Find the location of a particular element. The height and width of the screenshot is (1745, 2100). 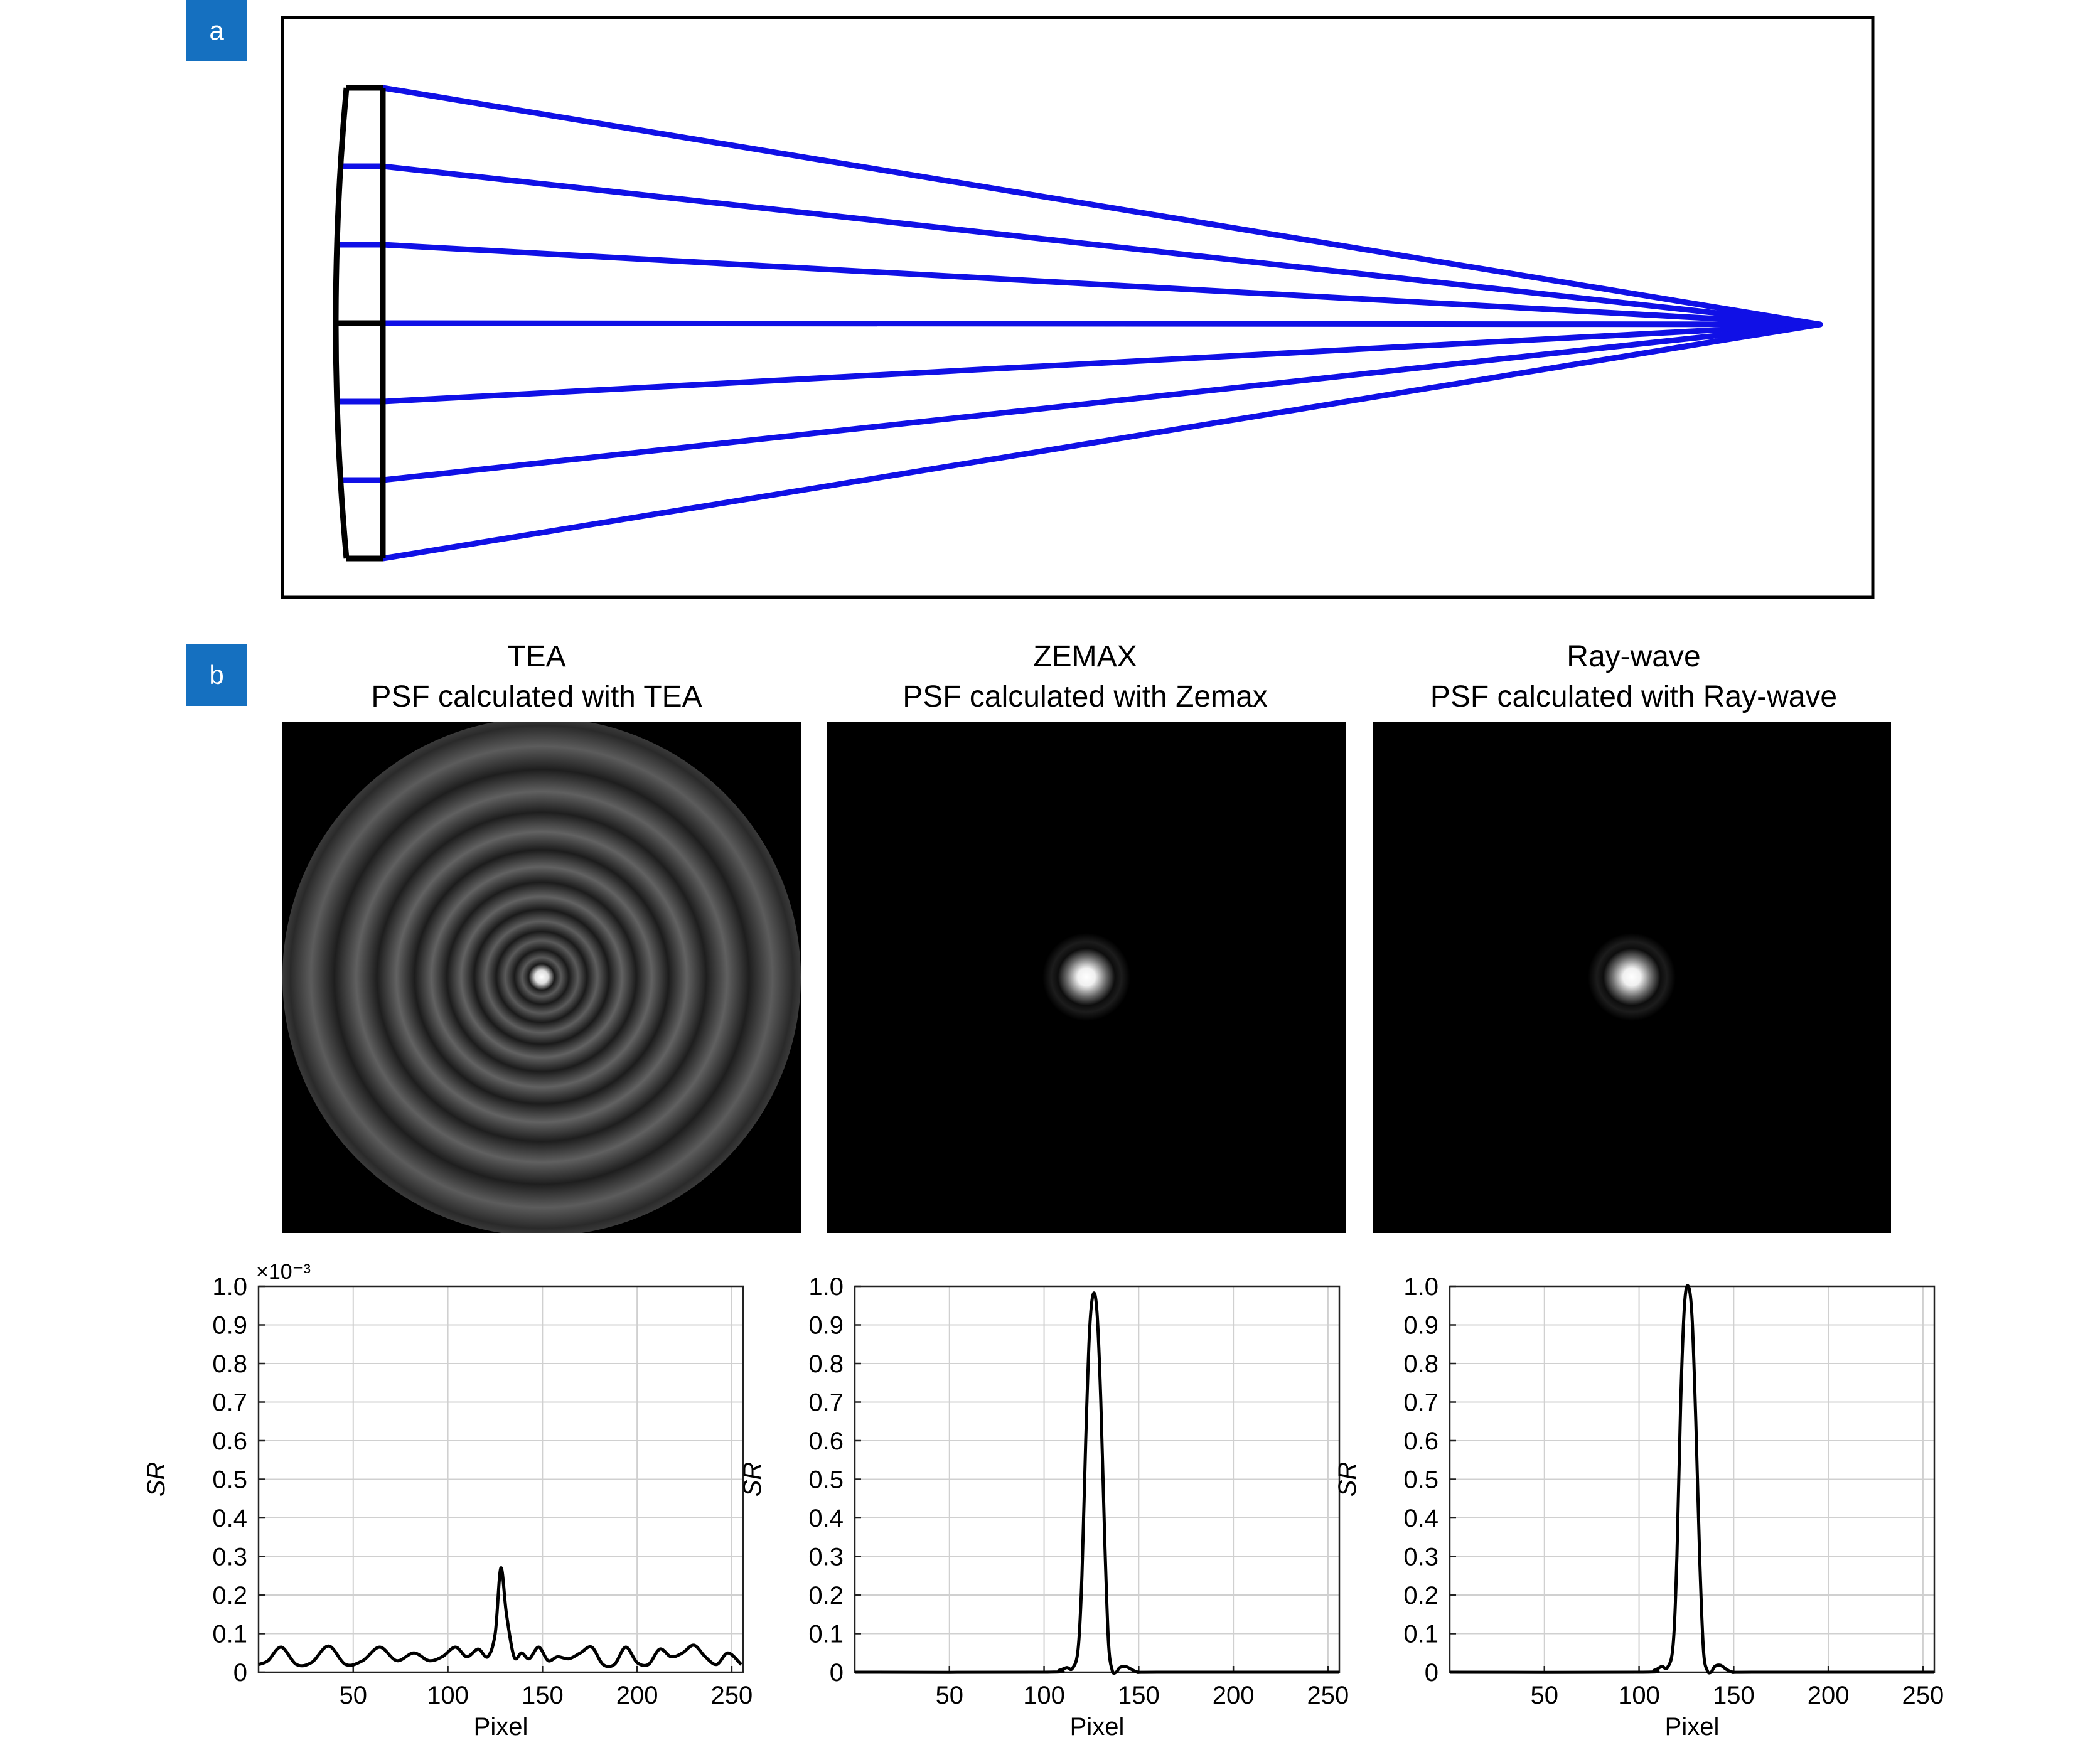

sr-curve-zemax is located at coordinates (1096, 1483).